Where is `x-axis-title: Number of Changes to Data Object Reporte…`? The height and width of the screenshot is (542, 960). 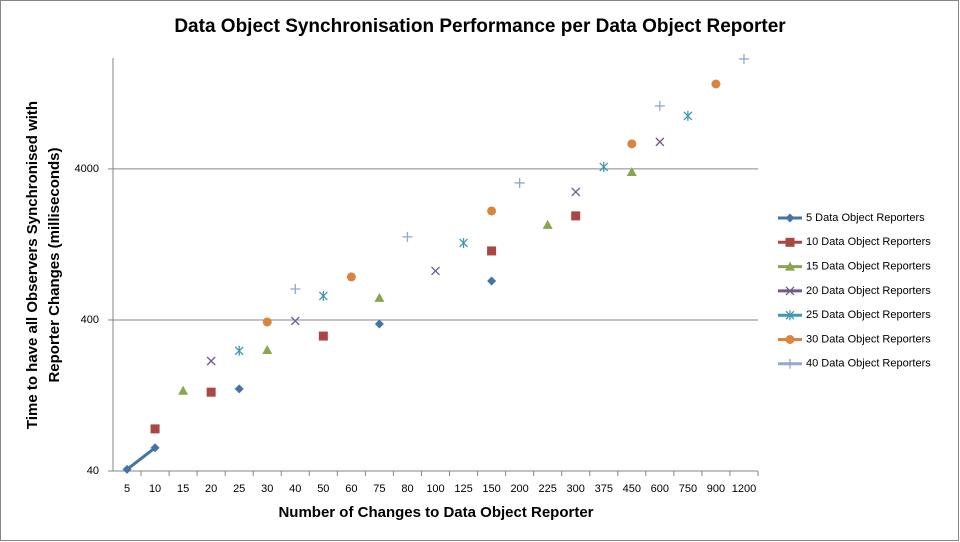
x-axis-title: Number of Changes to Data Object Reporte… is located at coordinates (435, 512).